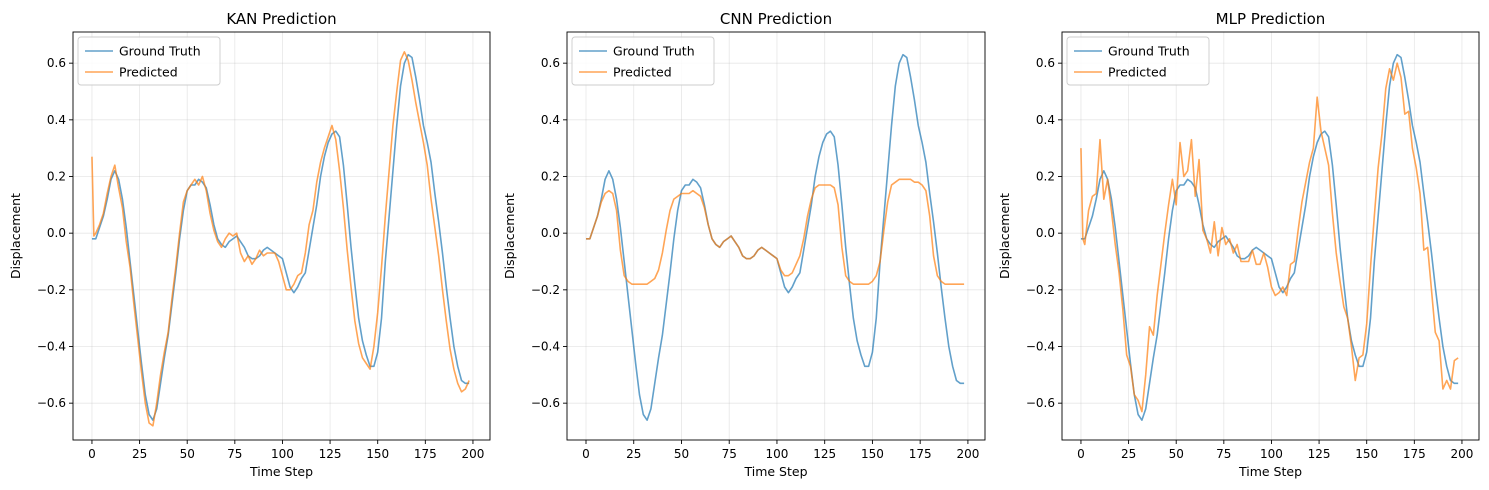 This screenshot has height=490, width=1489. I want to click on chart-title: KAN Prediction, so click(281, 19).